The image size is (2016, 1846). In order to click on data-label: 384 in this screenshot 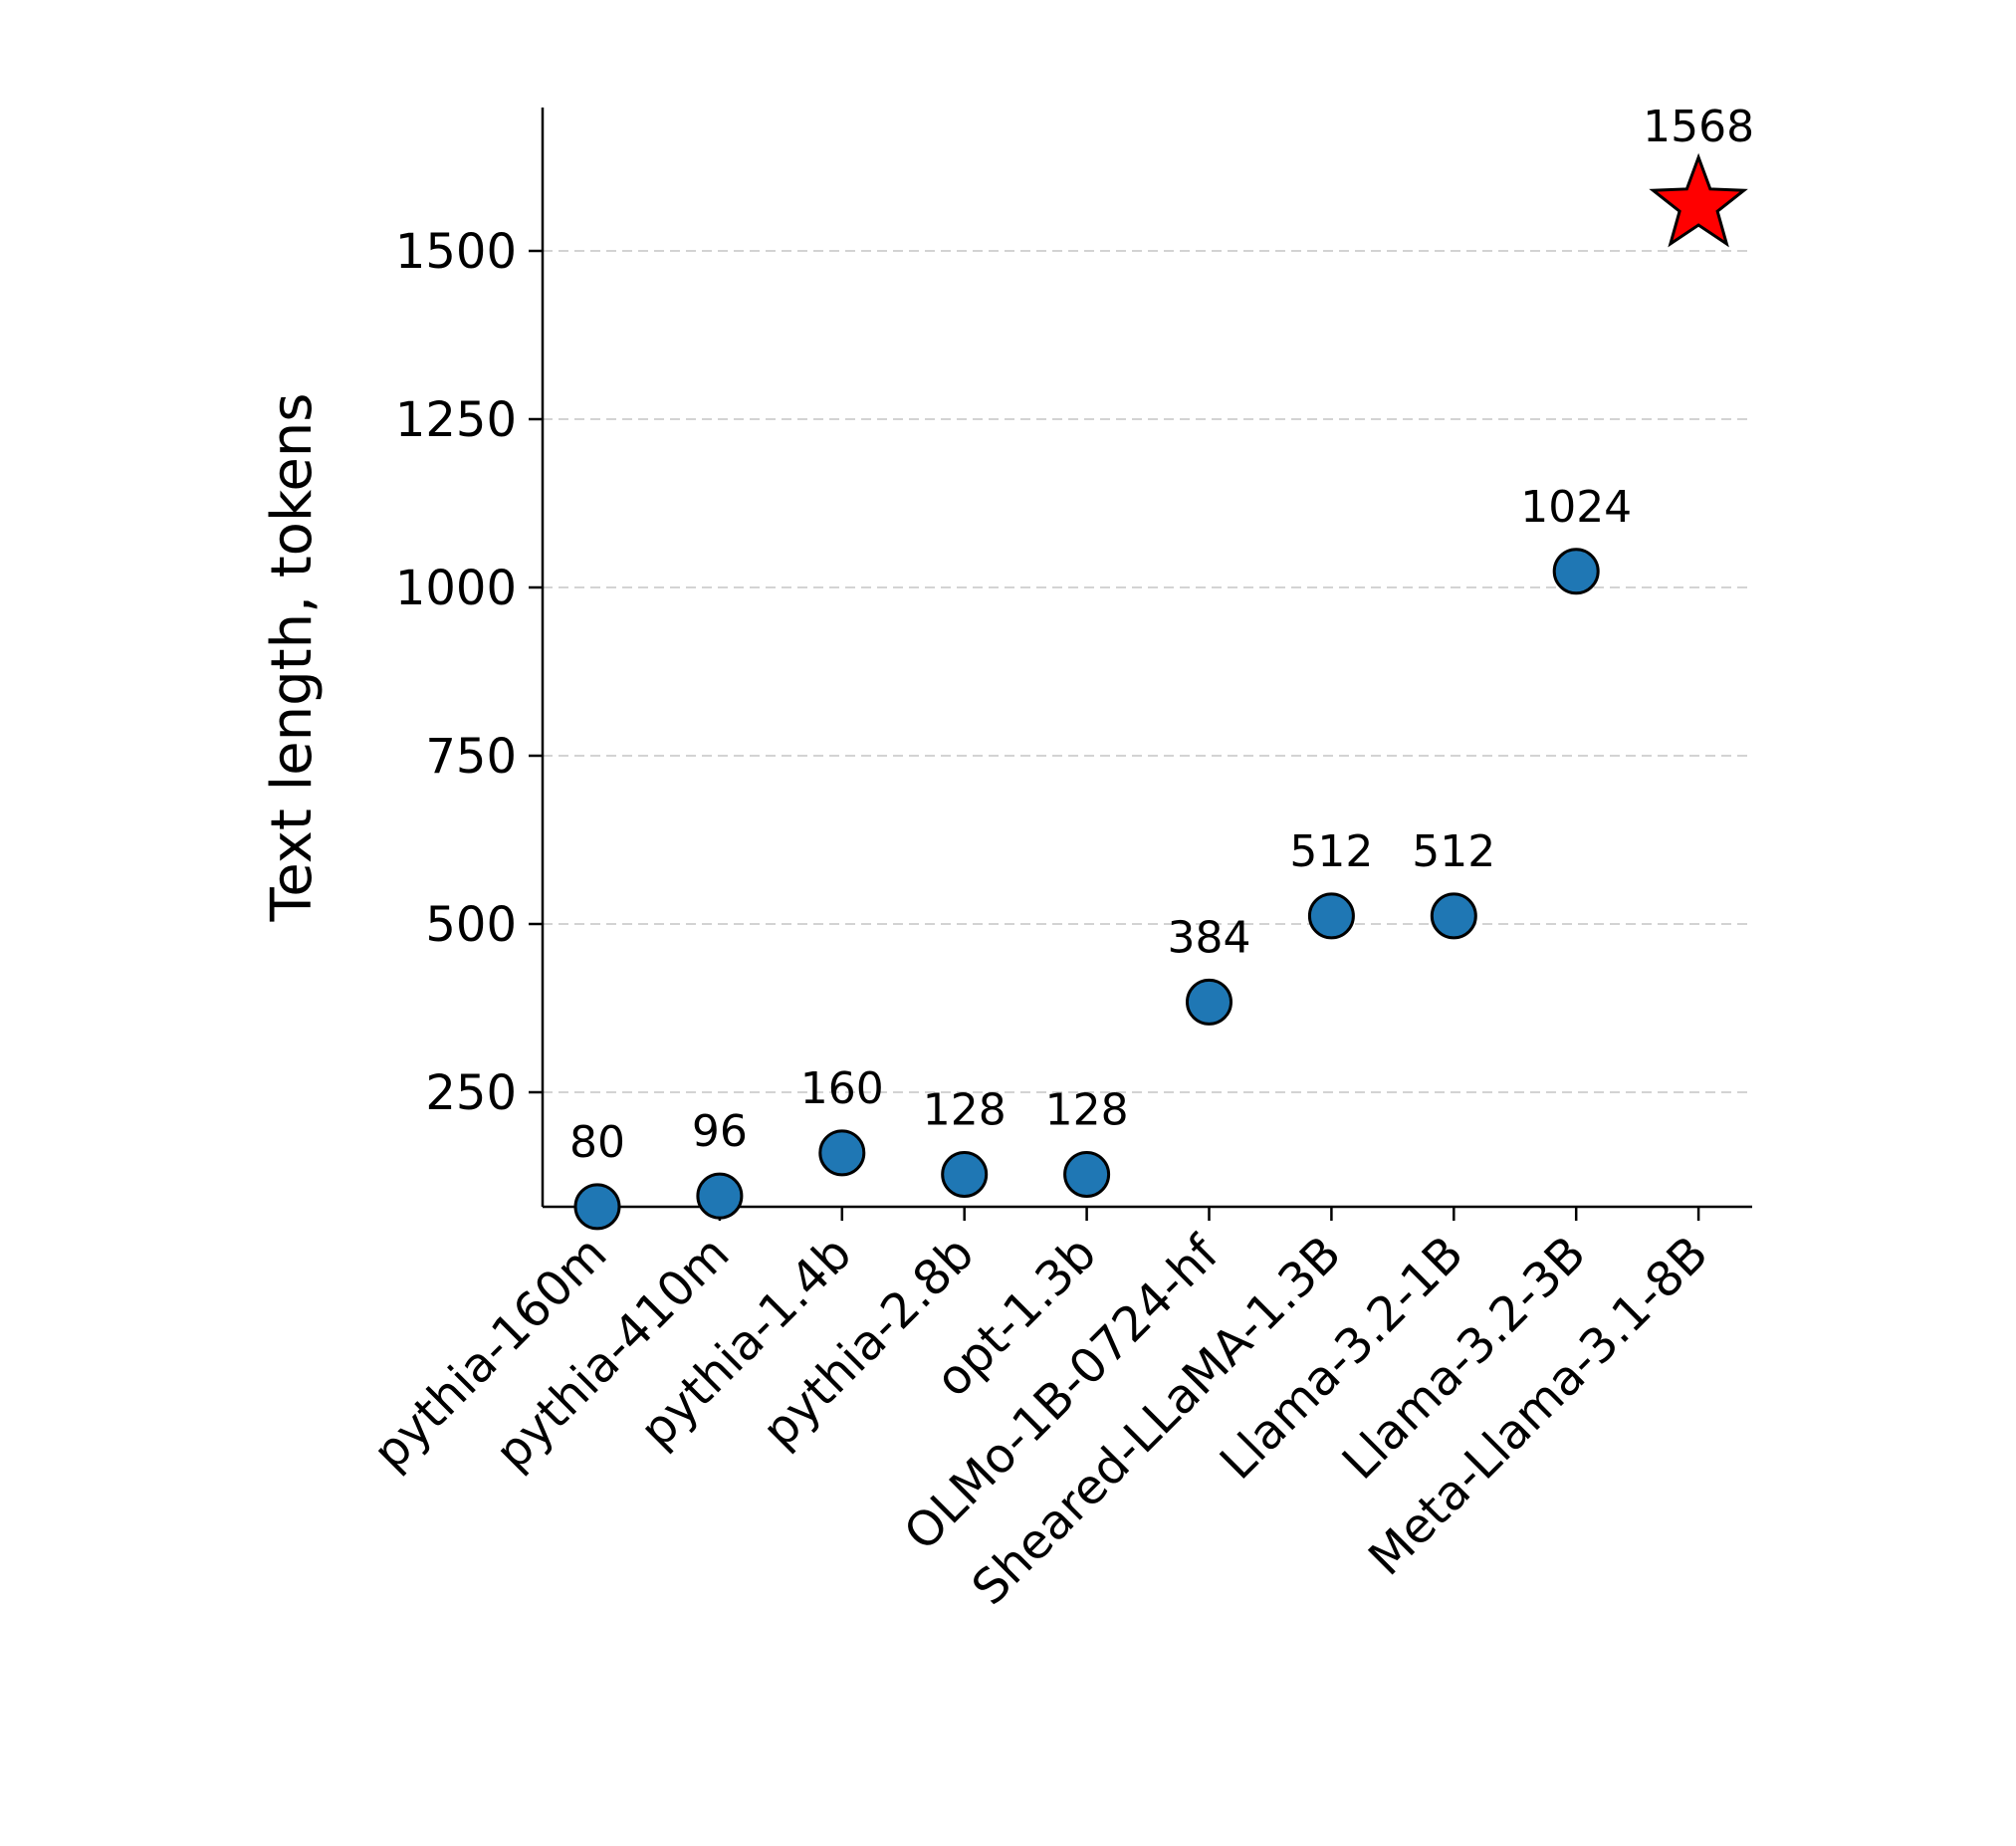, I will do `click(1209, 937)`.